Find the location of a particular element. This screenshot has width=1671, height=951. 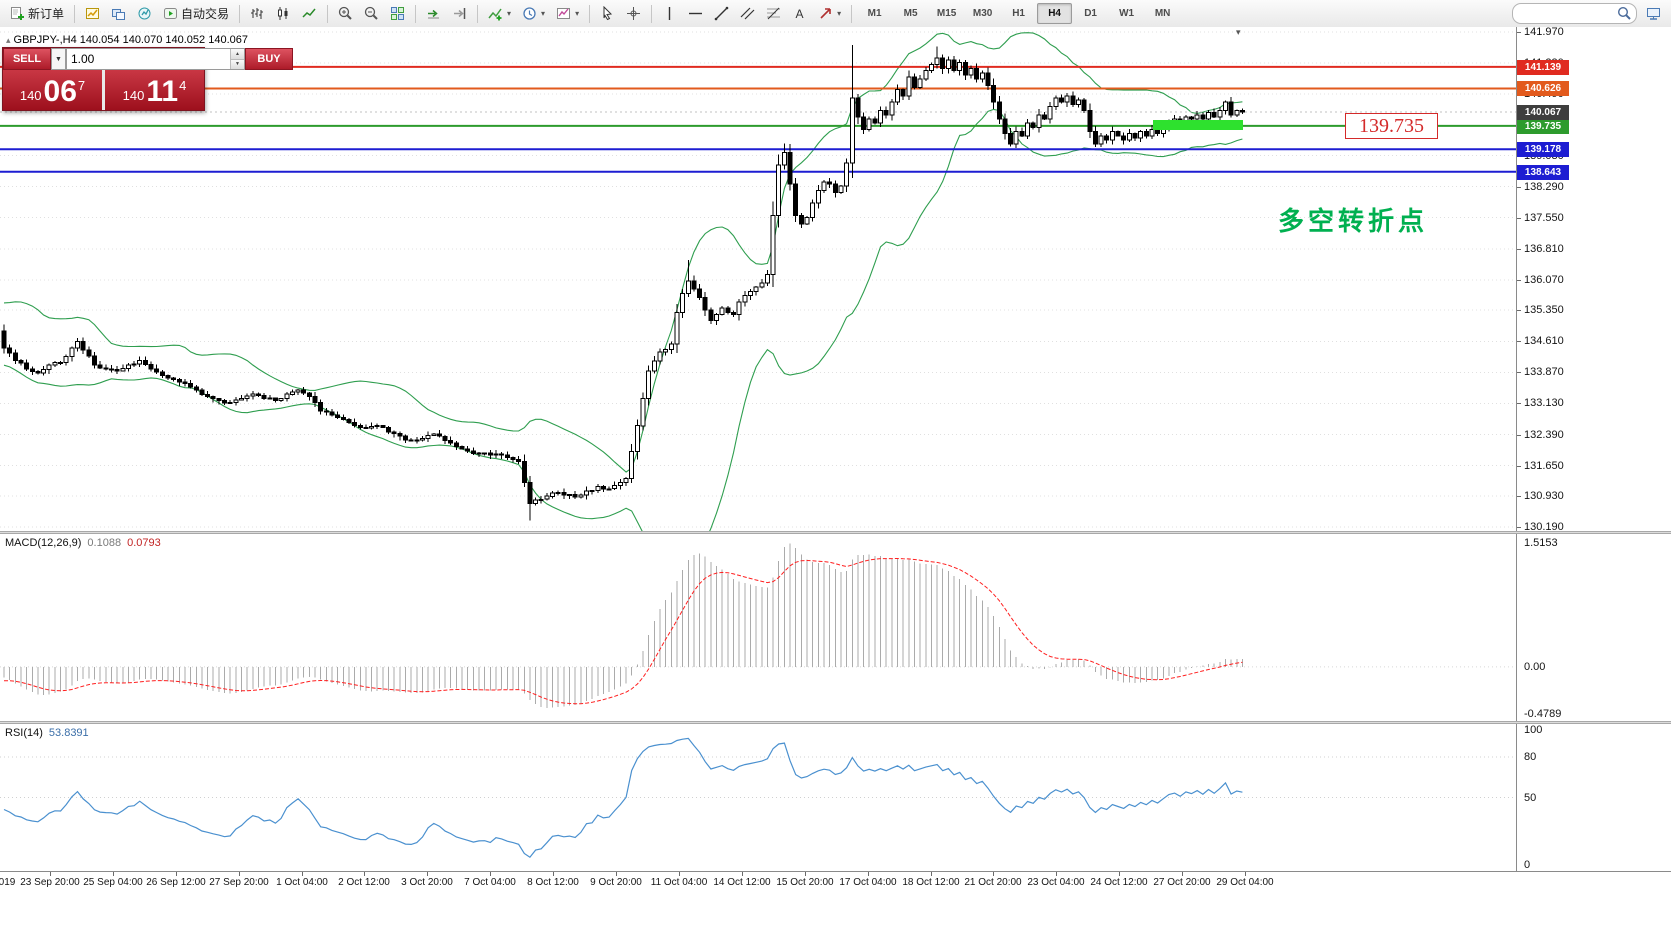

stepper-up-icon: ▲ is located at coordinates (237, 54).